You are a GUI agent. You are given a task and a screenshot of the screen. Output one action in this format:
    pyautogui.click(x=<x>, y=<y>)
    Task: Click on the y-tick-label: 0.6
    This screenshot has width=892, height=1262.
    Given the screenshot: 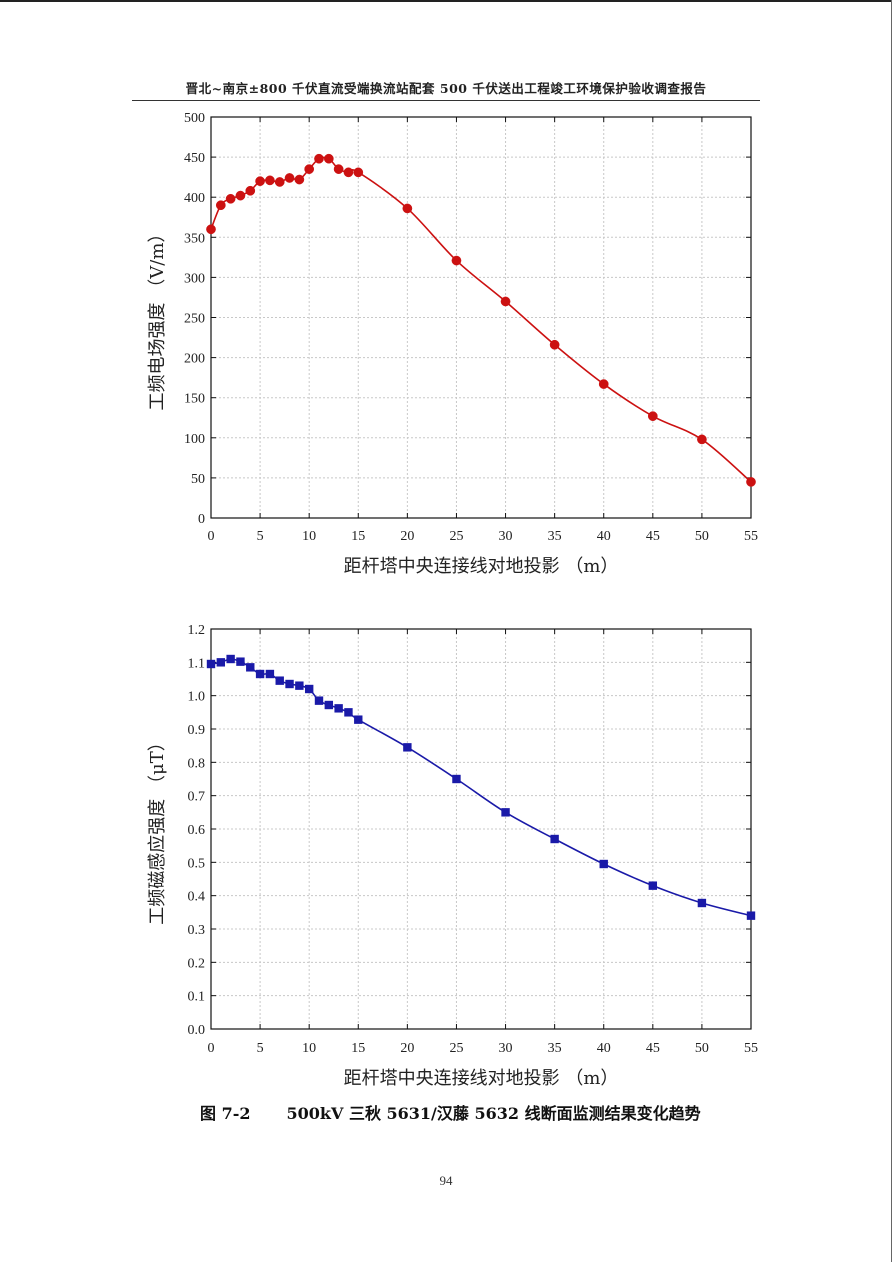 What is the action you would take?
    pyautogui.click(x=197, y=830)
    